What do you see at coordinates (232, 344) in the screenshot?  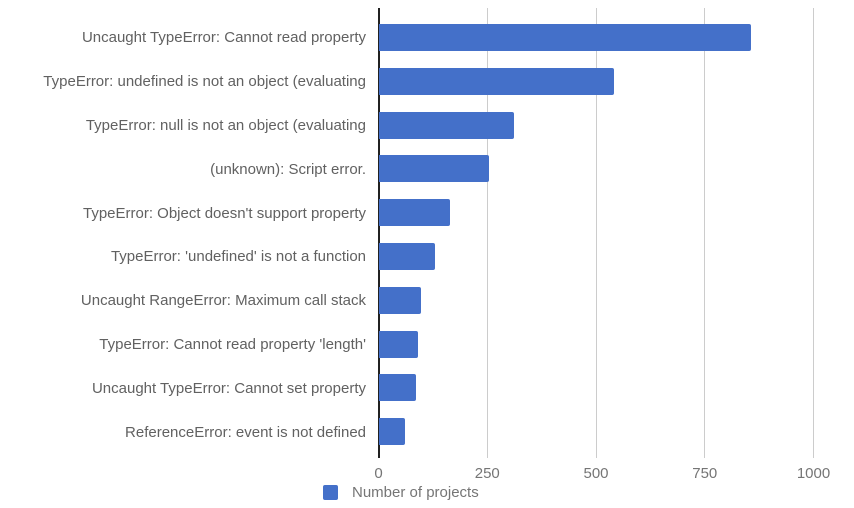 I see `category-label: TypeError: Cannot read property 'length'` at bounding box center [232, 344].